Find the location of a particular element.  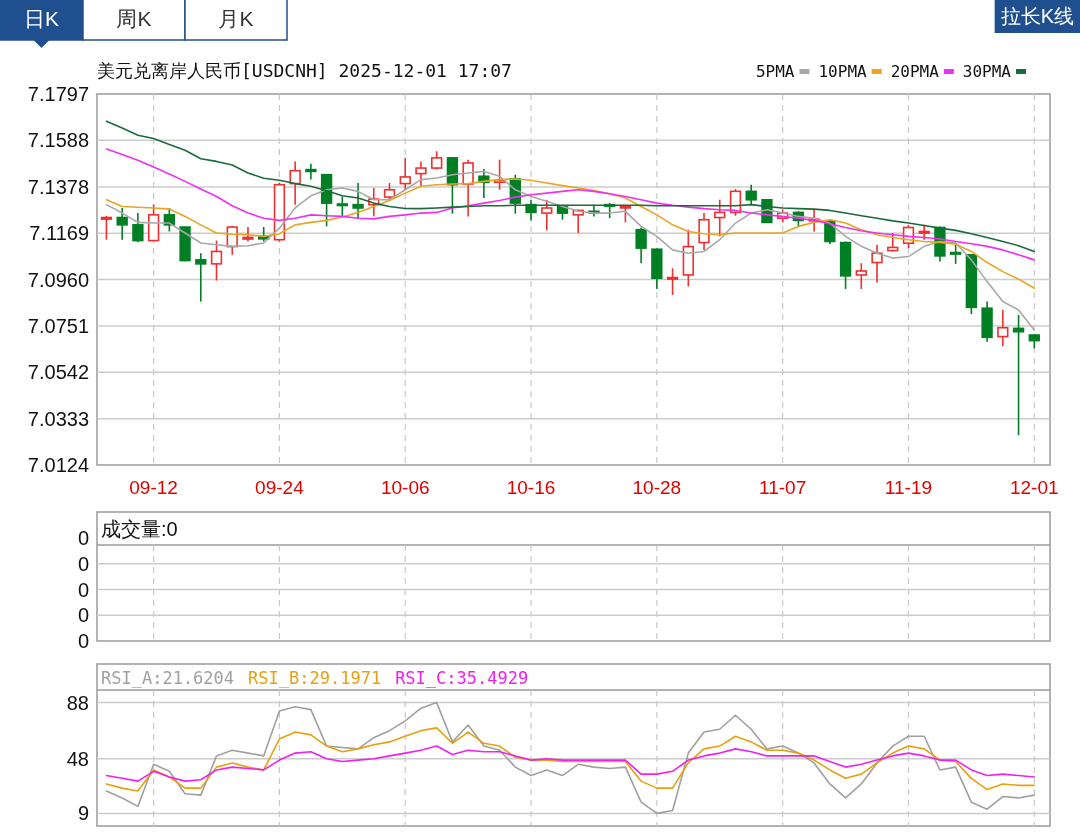

x-tick-label: 11-19 is located at coordinates (908, 487).